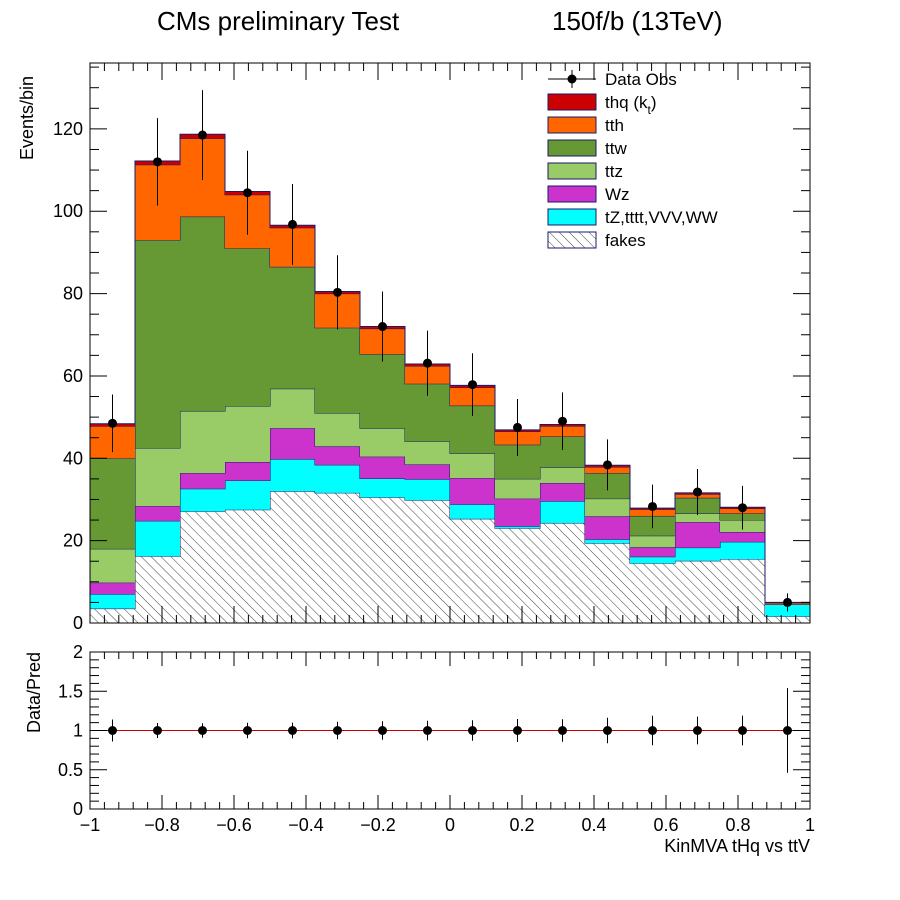 The height and width of the screenshot is (900, 900). Describe the element at coordinates (70, 691) in the screenshot. I see `ratio-y-tick-label-3: 1.5` at that location.